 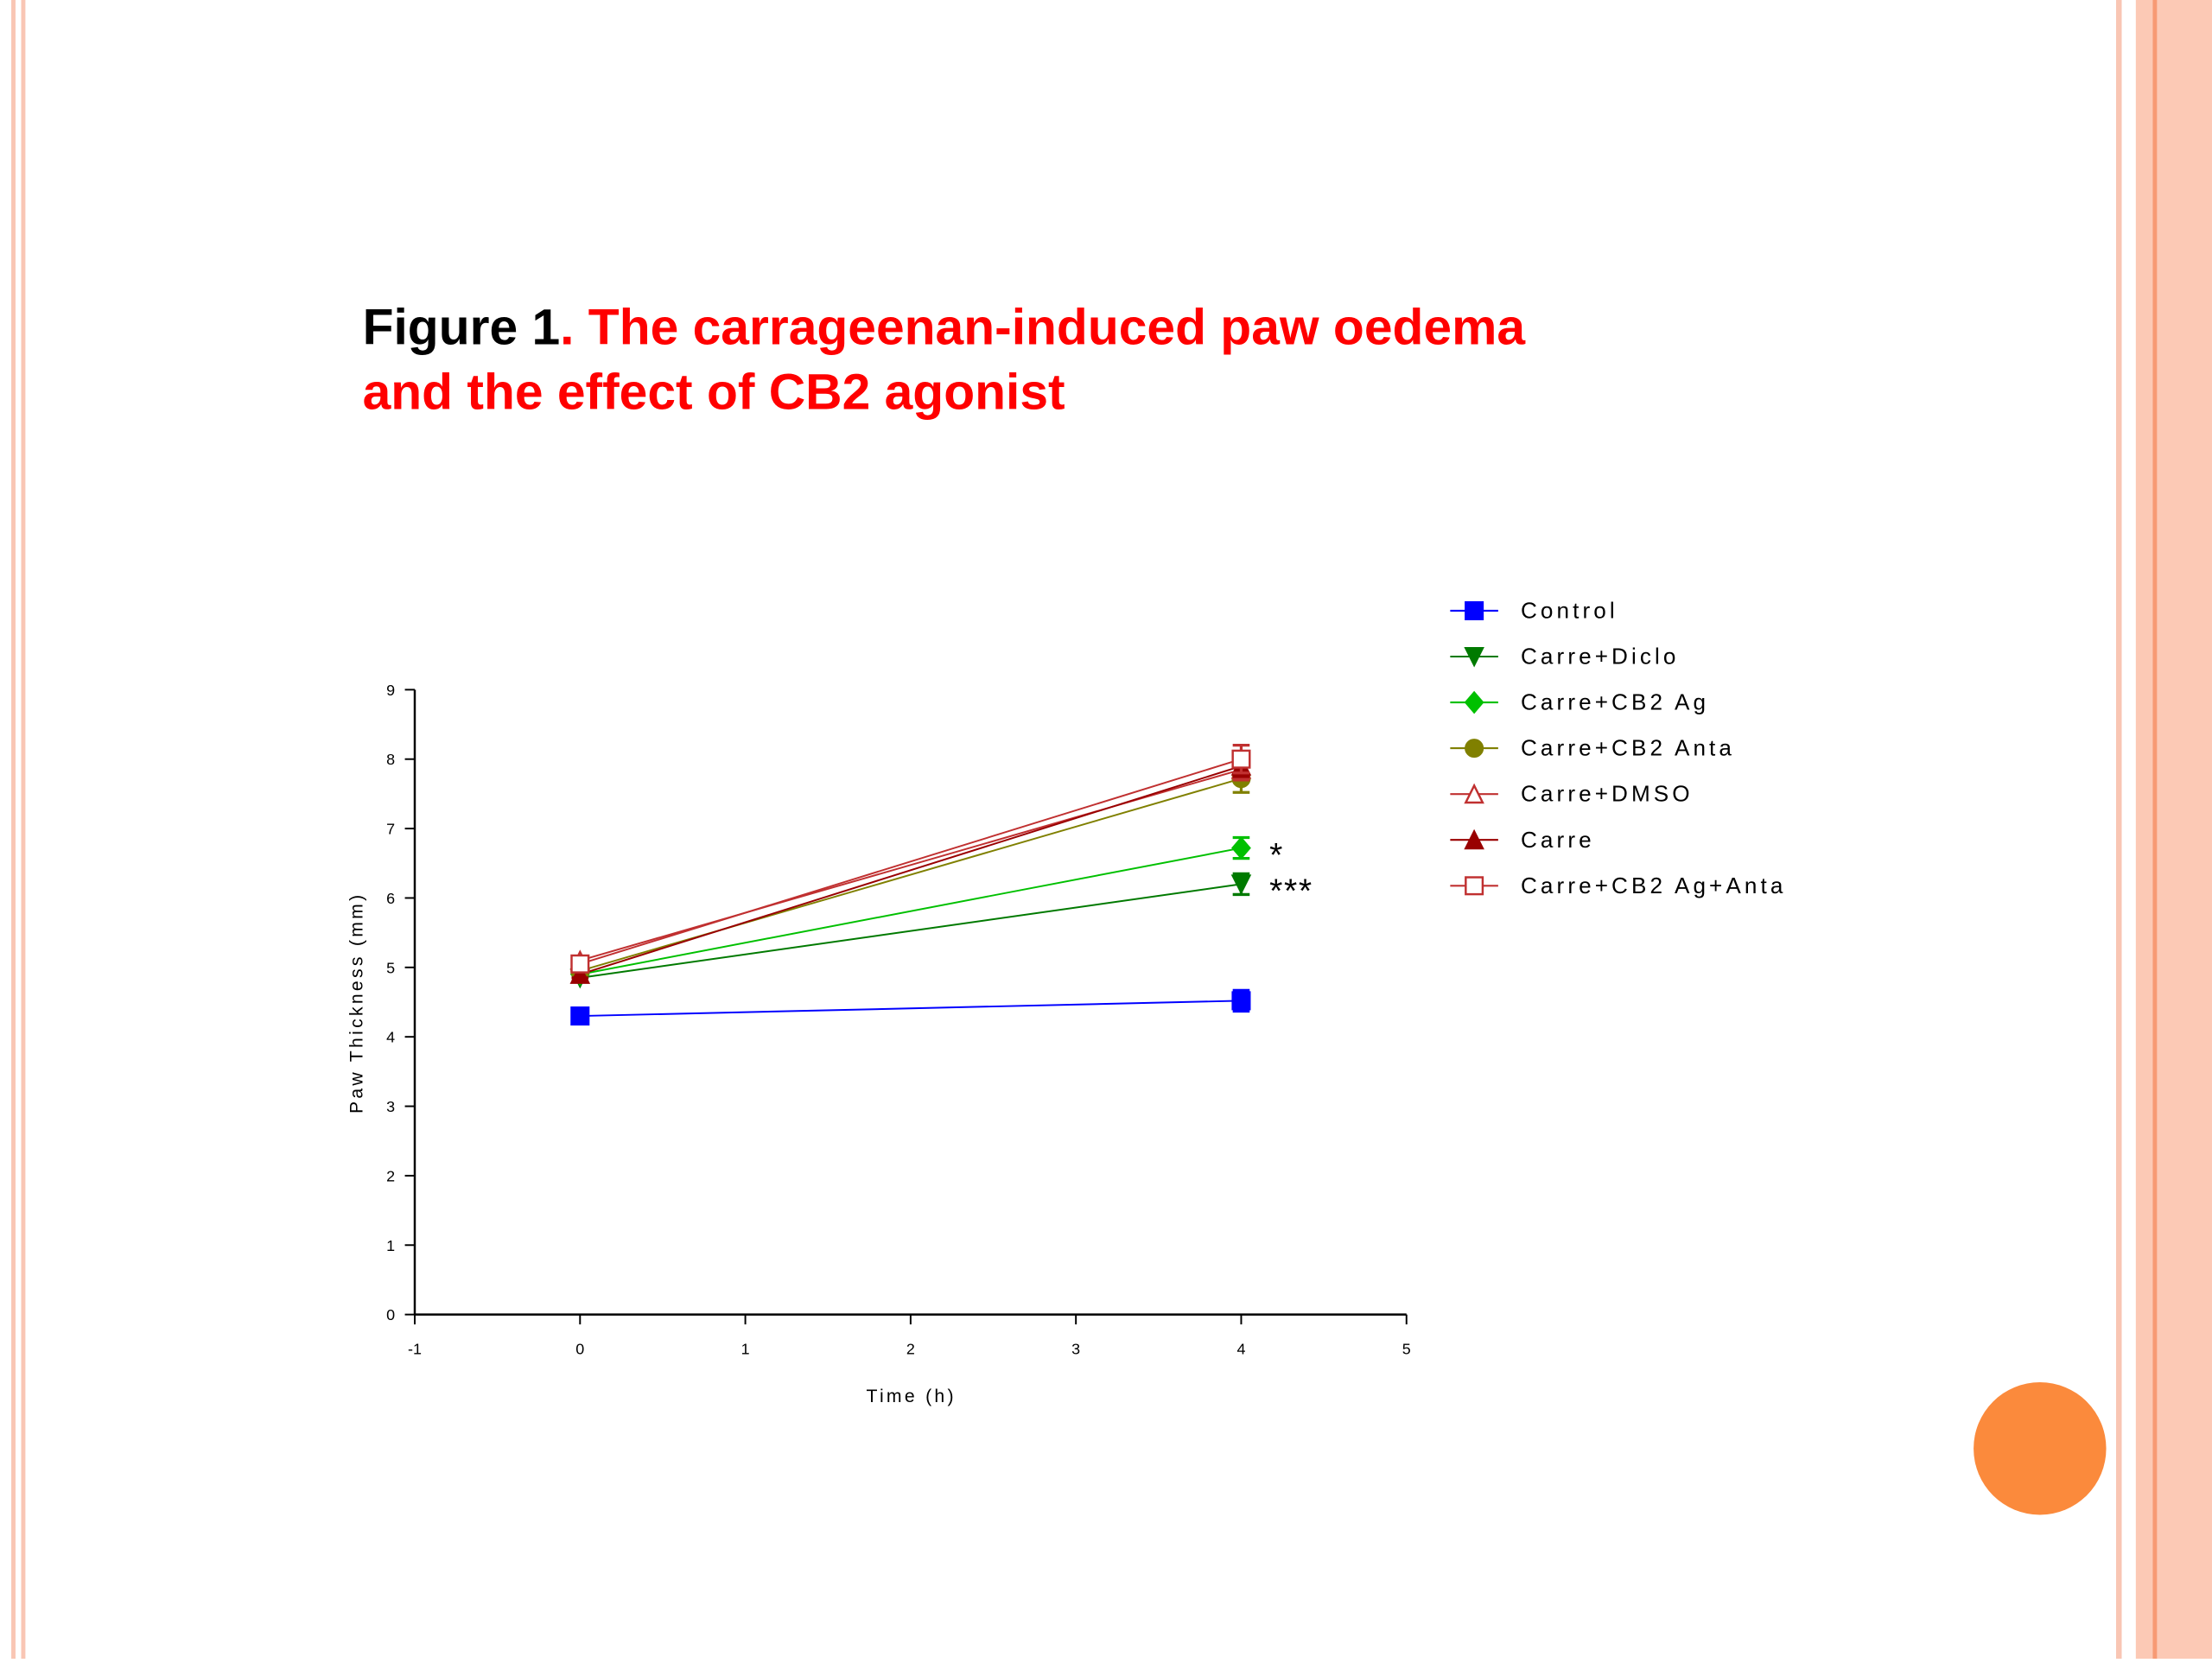 I want to click on legend-label: Carre+Diclo, so click(x=1600, y=657).